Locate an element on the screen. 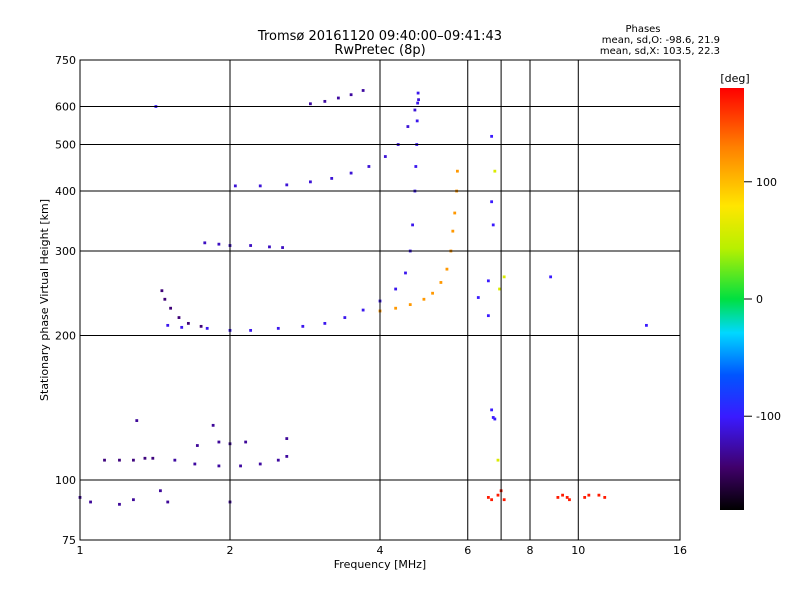 This screenshot has height=600, width=800. chart-title: Tromsø 20161120 09:40:00–09:41:43 is located at coordinates (379, 36).